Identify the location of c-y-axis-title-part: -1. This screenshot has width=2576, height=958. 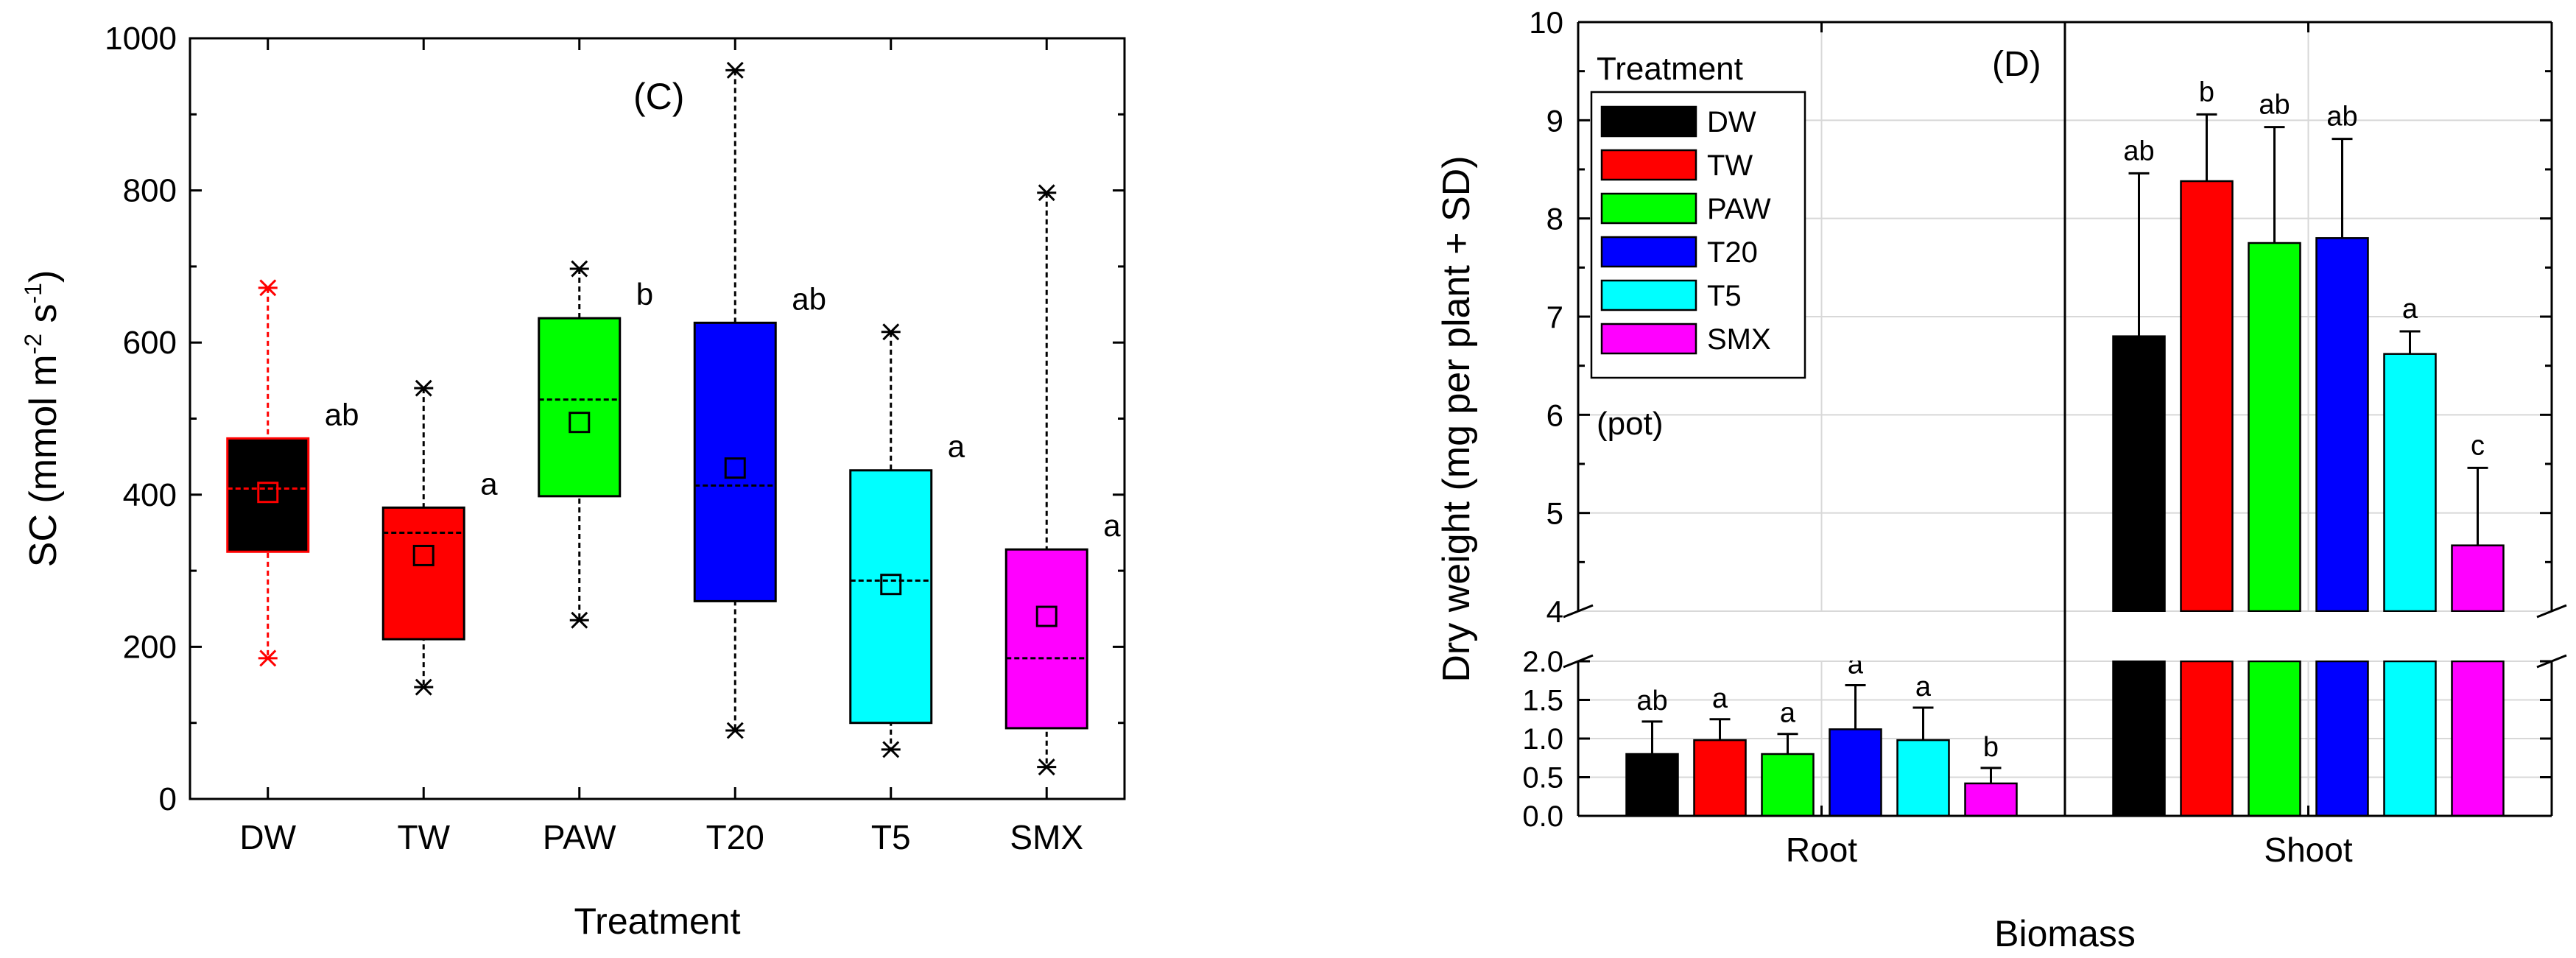
(33, 293).